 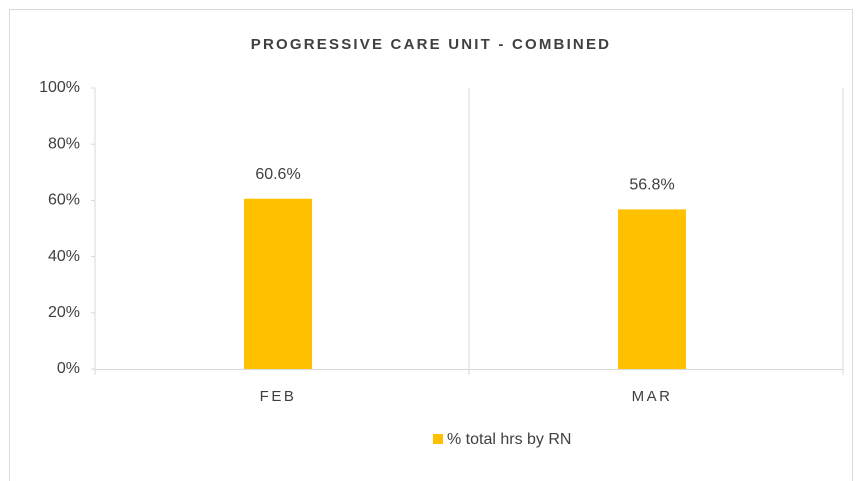 What do you see at coordinates (64, 200) in the screenshot?
I see `y-tick-label: 60%` at bounding box center [64, 200].